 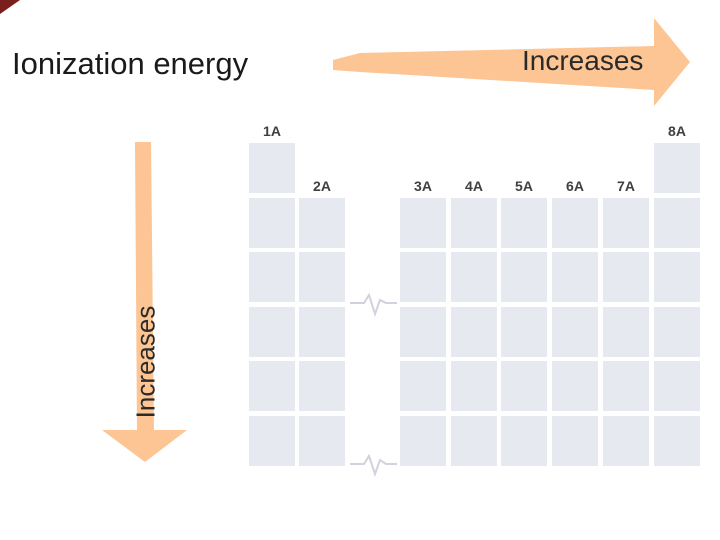 I want to click on group-label-2a: 2A, so click(x=322, y=186).